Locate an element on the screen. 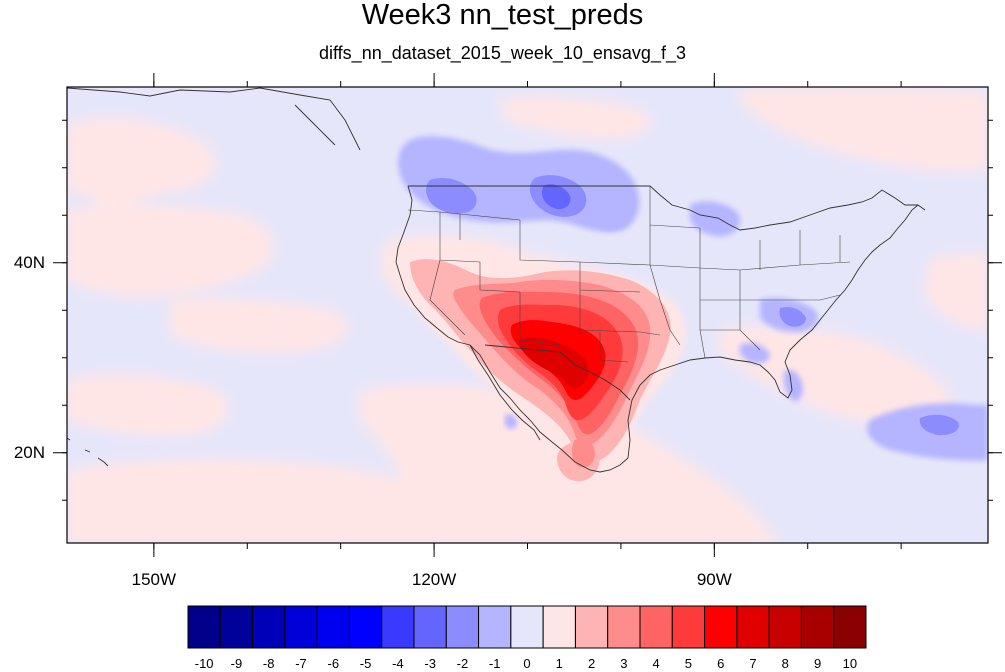  lon-label: 120W is located at coordinates (434, 579).